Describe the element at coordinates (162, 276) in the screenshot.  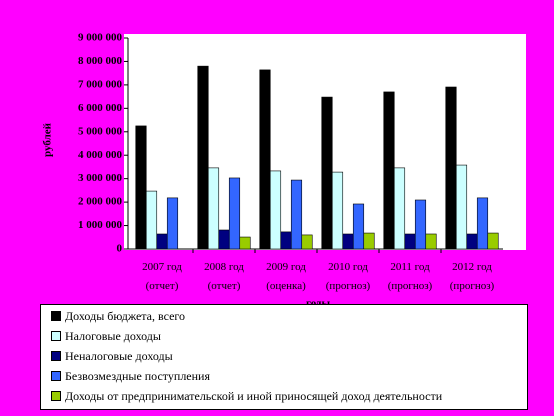
I see `x-tick-label: 2007 год (отчет)` at that location.